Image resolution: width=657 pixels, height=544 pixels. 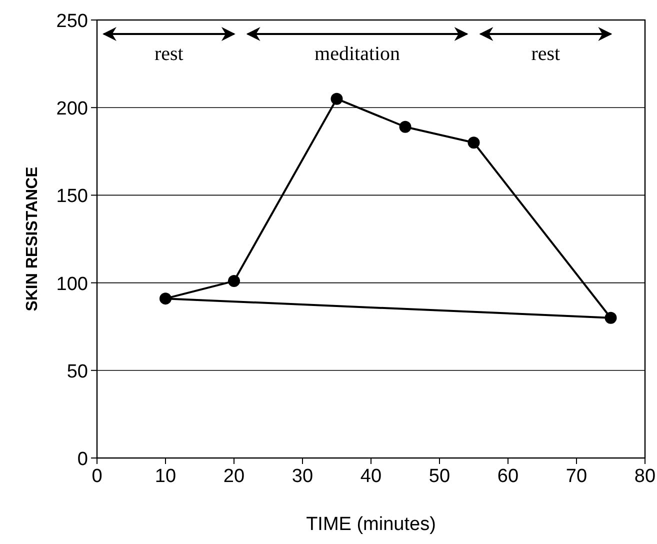 I want to click on x-tick-label: 80, so click(x=645, y=476).